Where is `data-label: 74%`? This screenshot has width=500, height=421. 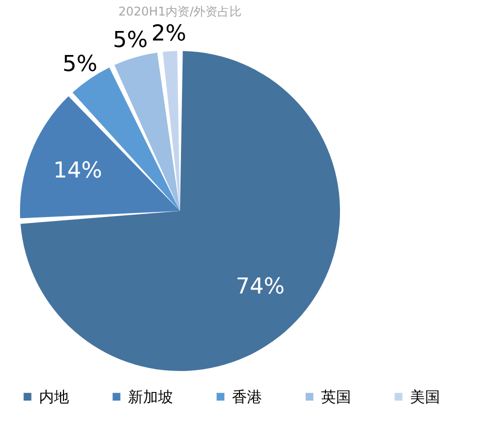
data-label: 74% is located at coordinates (260, 287).